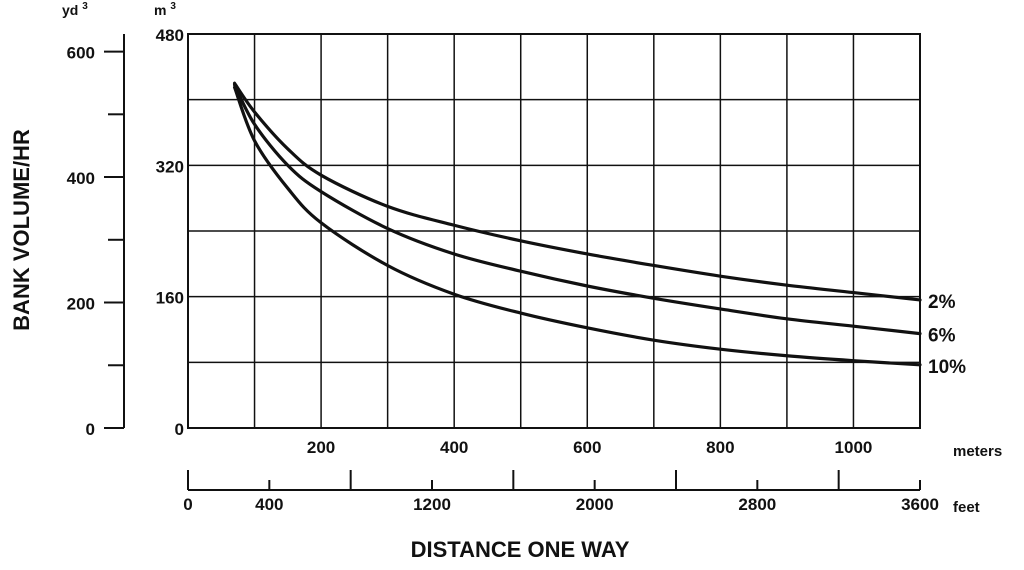 The width and height of the screenshot is (1024, 570). What do you see at coordinates (21, 230) in the screenshot?
I see `y-axis-title: BANK VOLUME/HR` at bounding box center [21, 230].